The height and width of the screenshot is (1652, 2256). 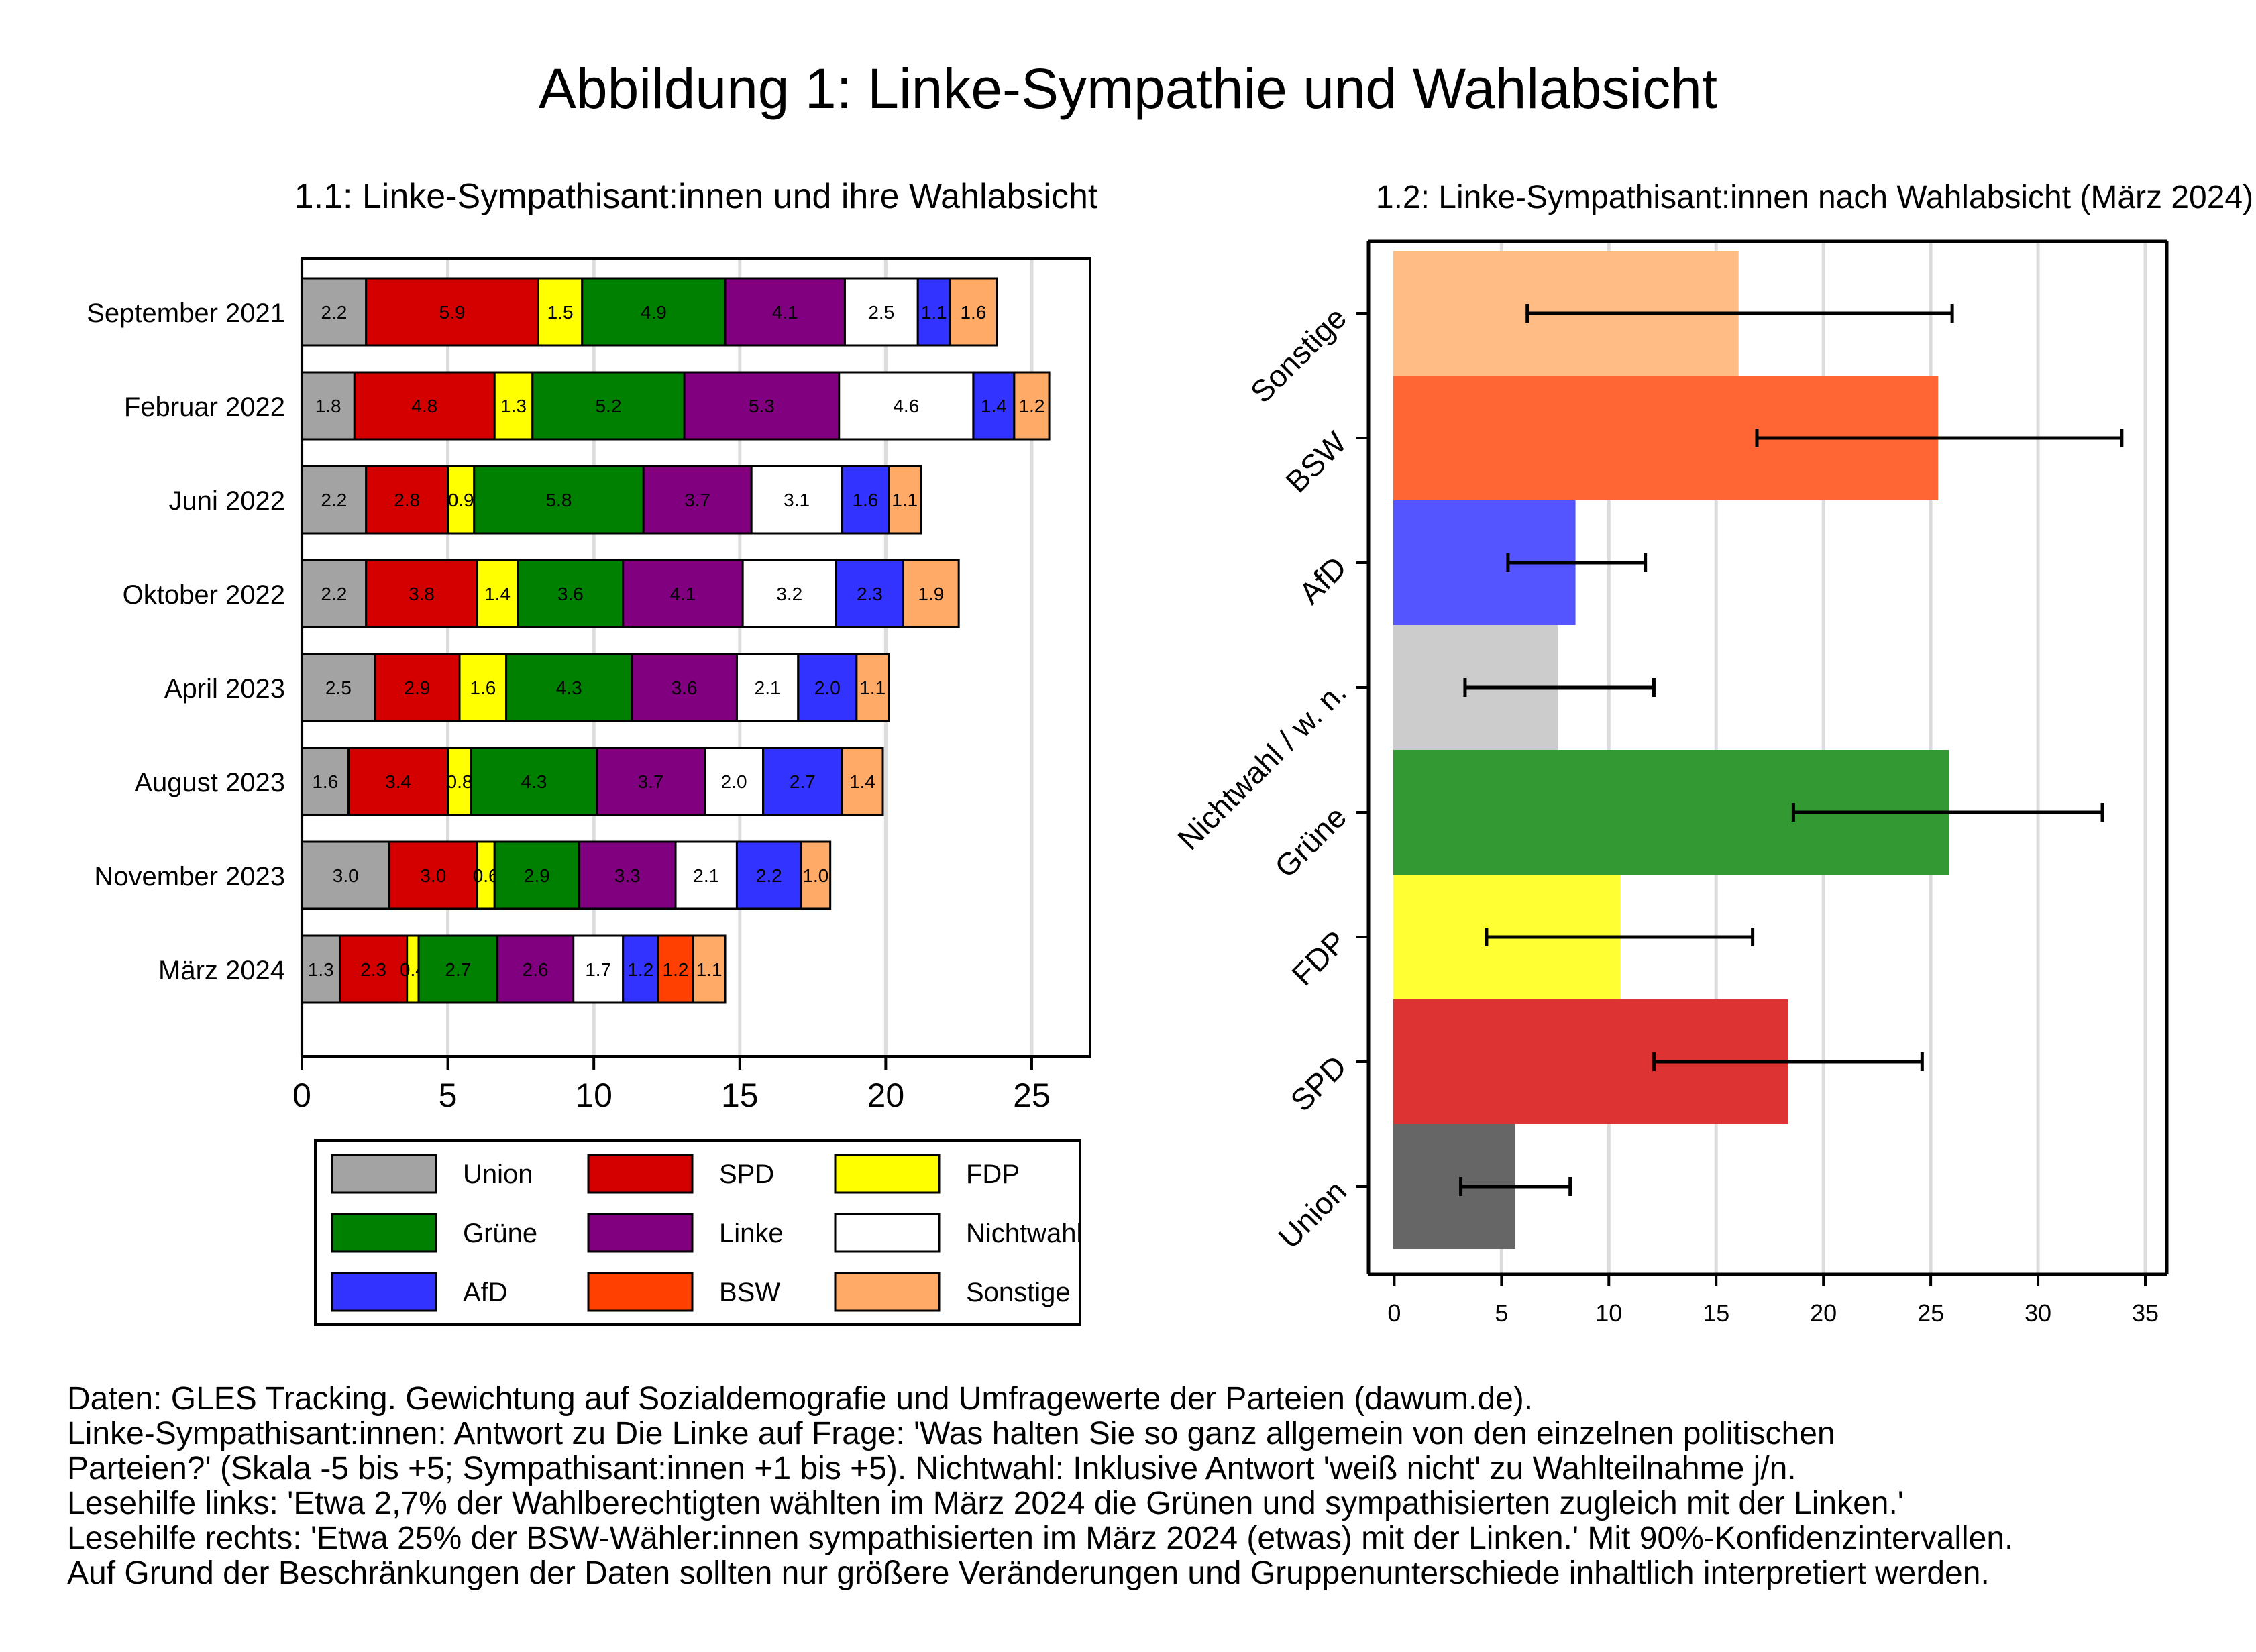 I want to click on legend-label: Linke, so click(x=751, y=1233).